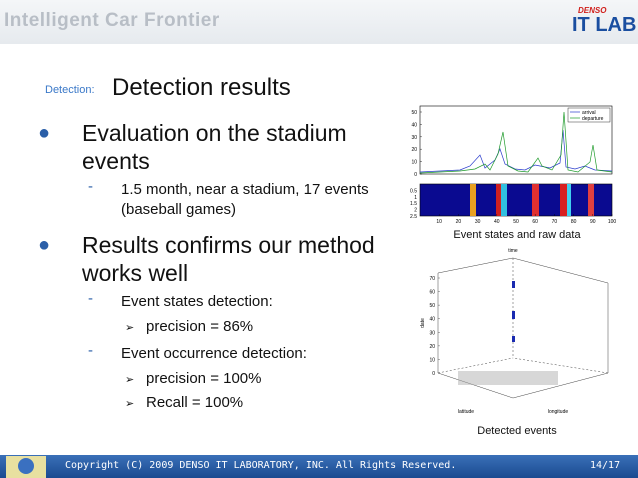 This screenshot has height=478, width=638. Describe the element at coordinates (605, 465) in the screenshot. I see `page-number: 14/17` at that location.